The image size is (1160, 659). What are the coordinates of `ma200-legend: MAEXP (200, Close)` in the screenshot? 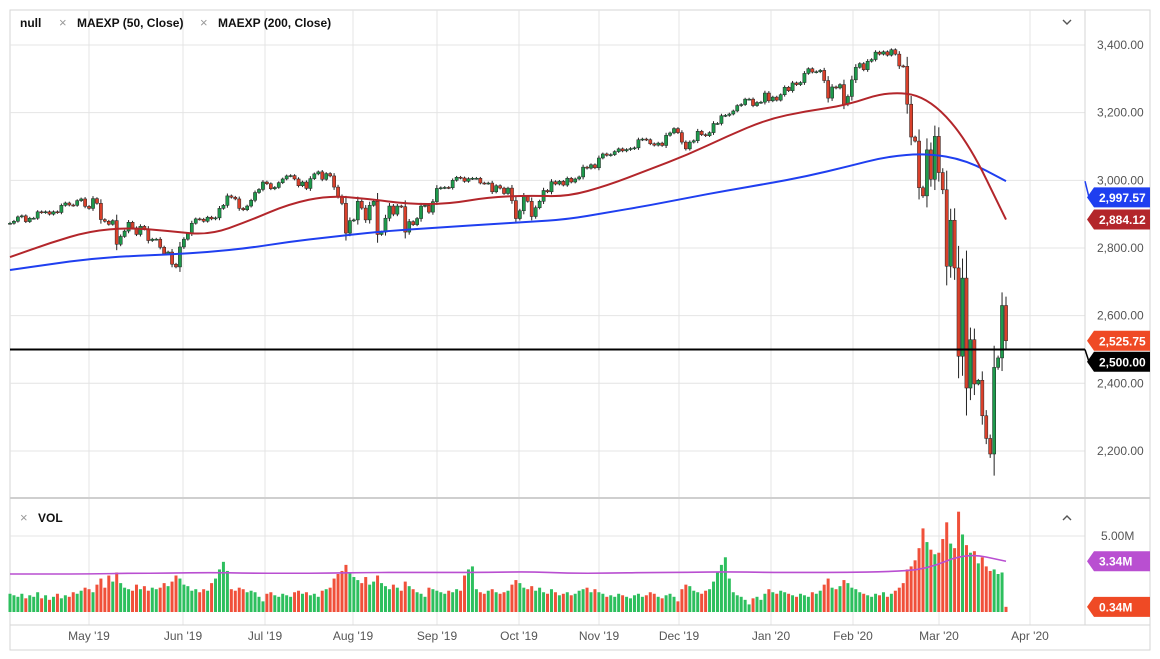 It's located at (274, 23).